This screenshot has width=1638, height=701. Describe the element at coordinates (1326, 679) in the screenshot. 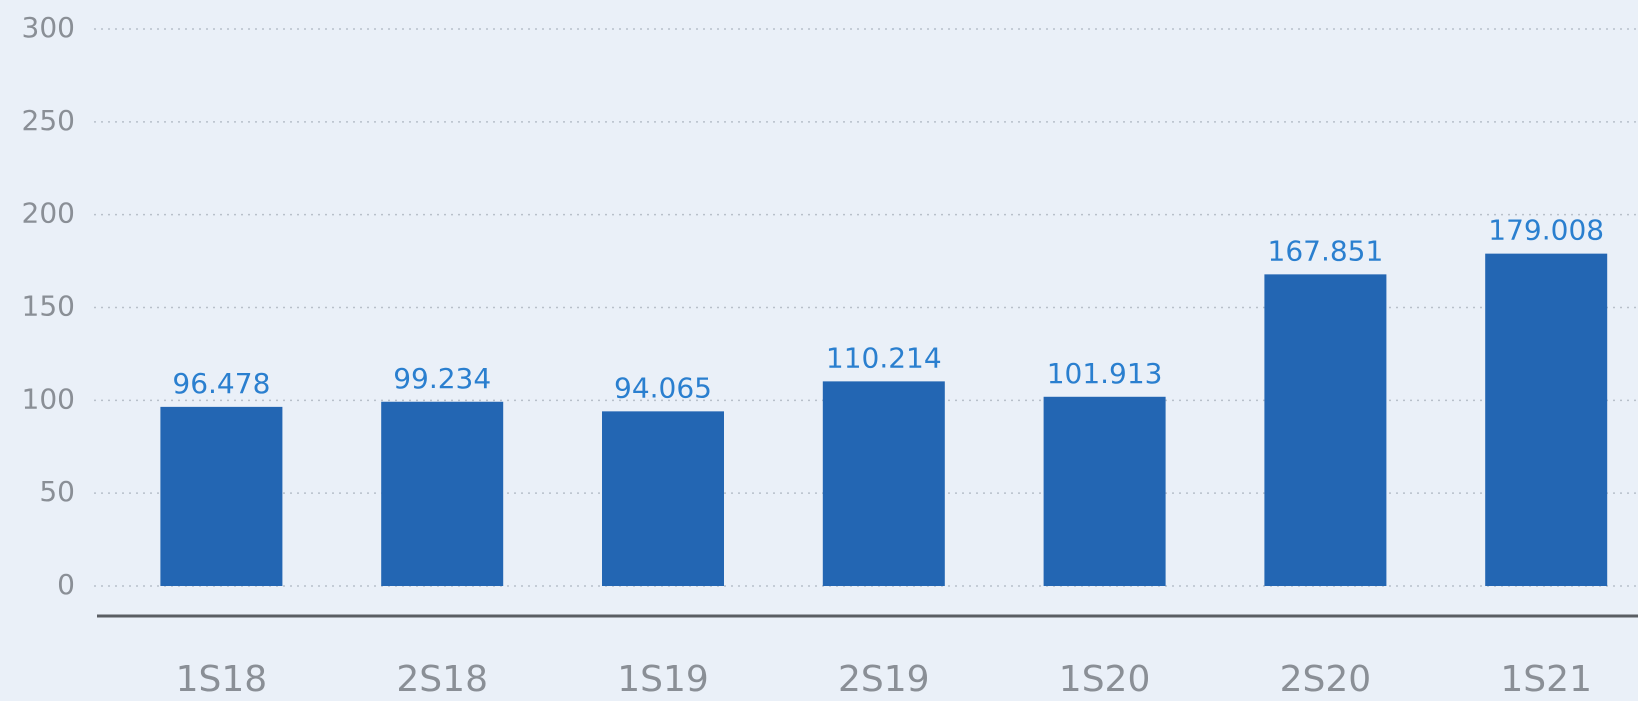

I see `x-tick-label: 2S20` at that location.